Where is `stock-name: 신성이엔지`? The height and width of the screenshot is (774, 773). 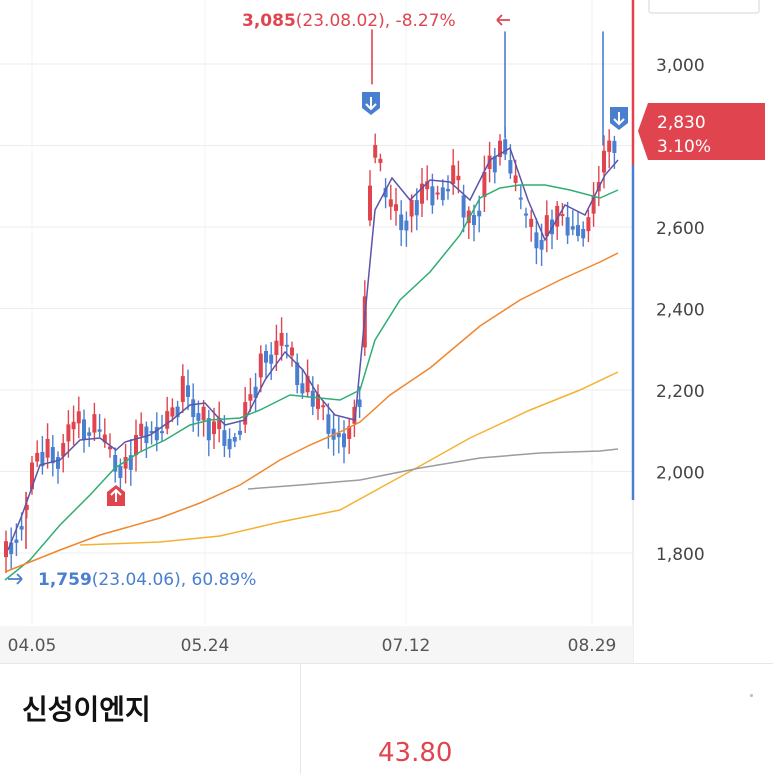 stock-name: 신성이엔지 is located at coordinates (86, 709).